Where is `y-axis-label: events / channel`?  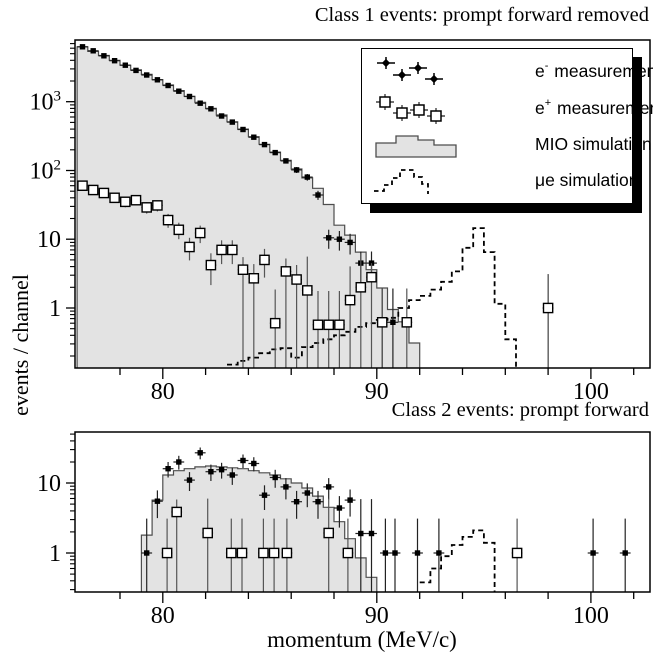 y-axis-label: events / channel is located at coordinates (20, 345).